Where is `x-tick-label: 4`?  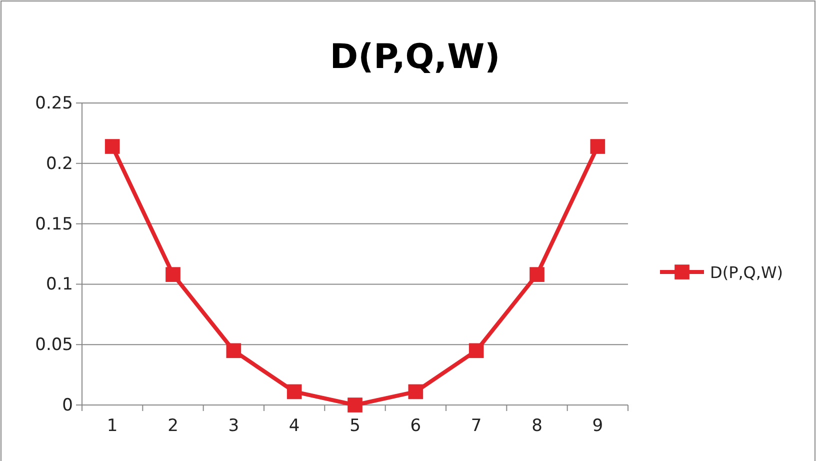
x-tick-label: 4 is located at coordinates (294, 426).